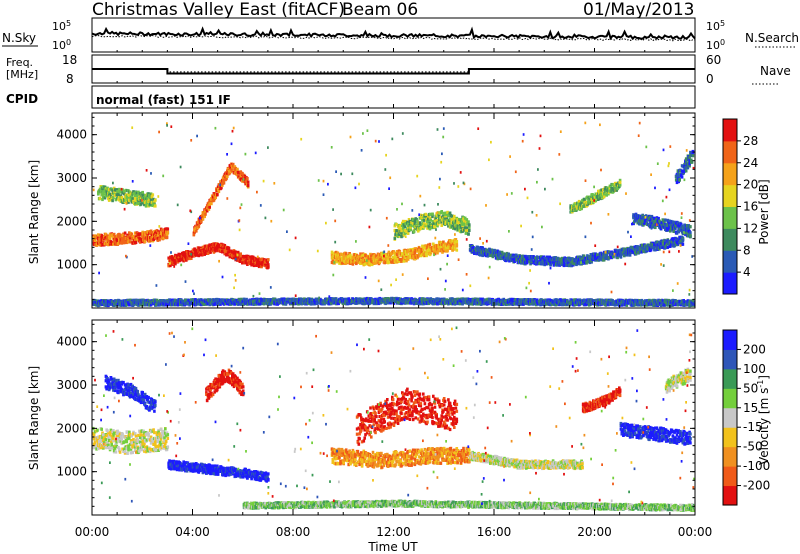 This screenshot has height=554, width=800. What do you see at coordinates (218, 10) in the screenshot?
I see `plot-title: Christmas Valley East (fitACF)` at bounding box center [218, 10].